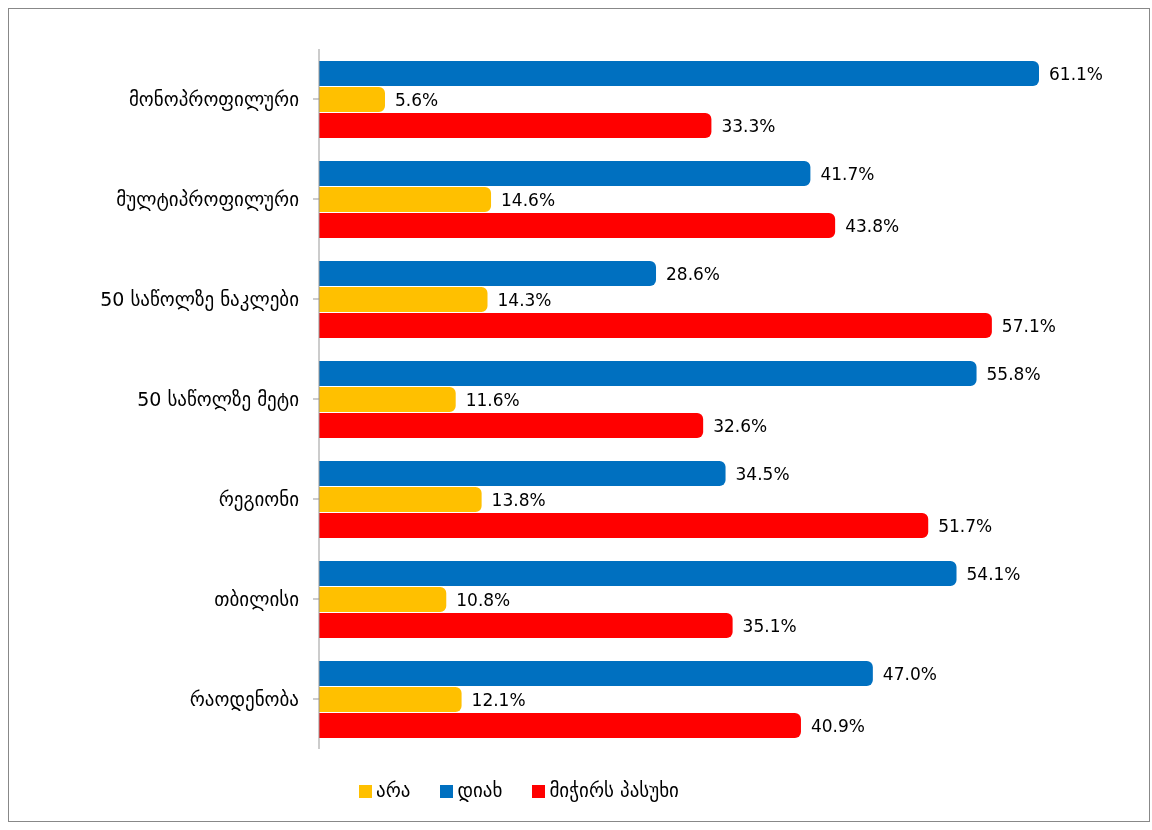 This screenshot has height=830, width=1152. I want to click on y-tick-label: მულტიპროფილური, so click(207, 199).